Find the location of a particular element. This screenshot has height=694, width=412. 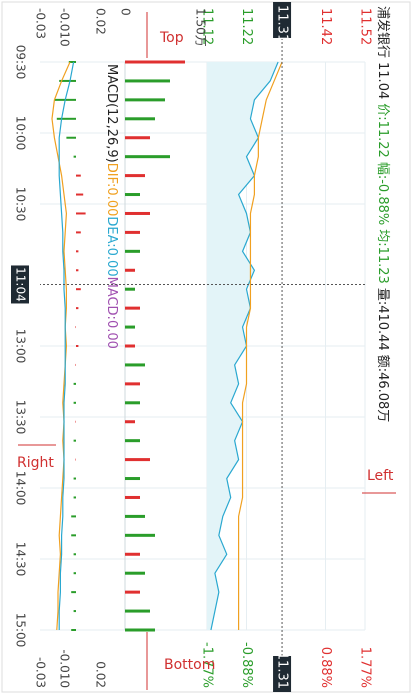

y2-tick-label: 1.77% is located at coordinates (365, 667).